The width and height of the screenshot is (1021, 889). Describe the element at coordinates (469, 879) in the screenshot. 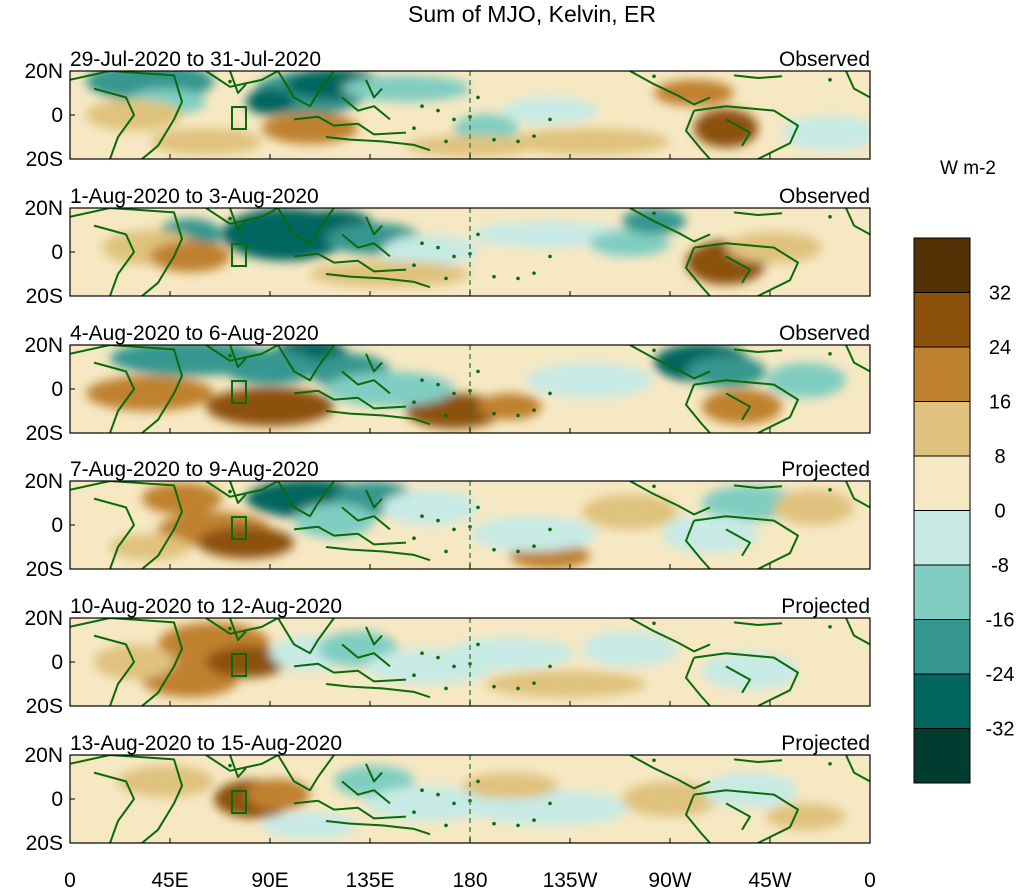

I see `lon-label: 180` at that location.